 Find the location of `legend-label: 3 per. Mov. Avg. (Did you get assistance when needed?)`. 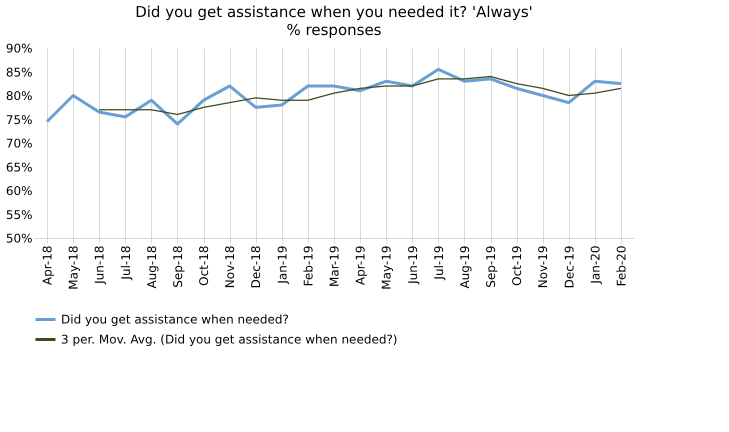

legend-label: 3 per. Mov. Avg. (Did you get assistance when needed?) is located at coordinates (229, 339).